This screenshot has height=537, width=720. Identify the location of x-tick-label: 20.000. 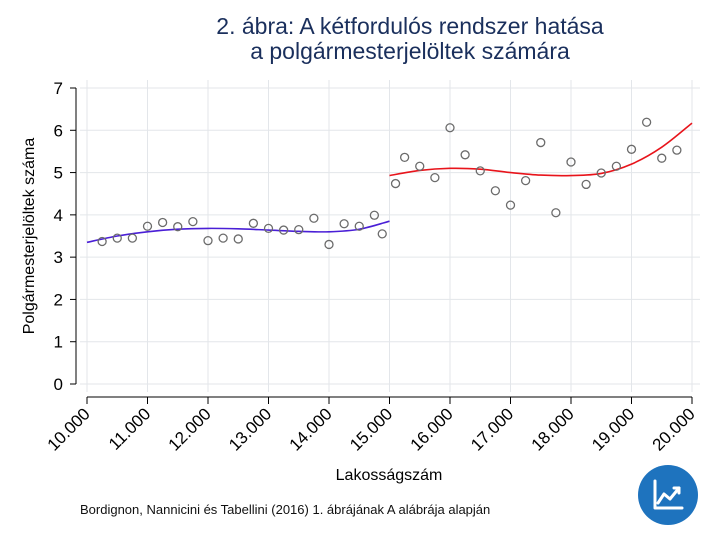
(674, 429).